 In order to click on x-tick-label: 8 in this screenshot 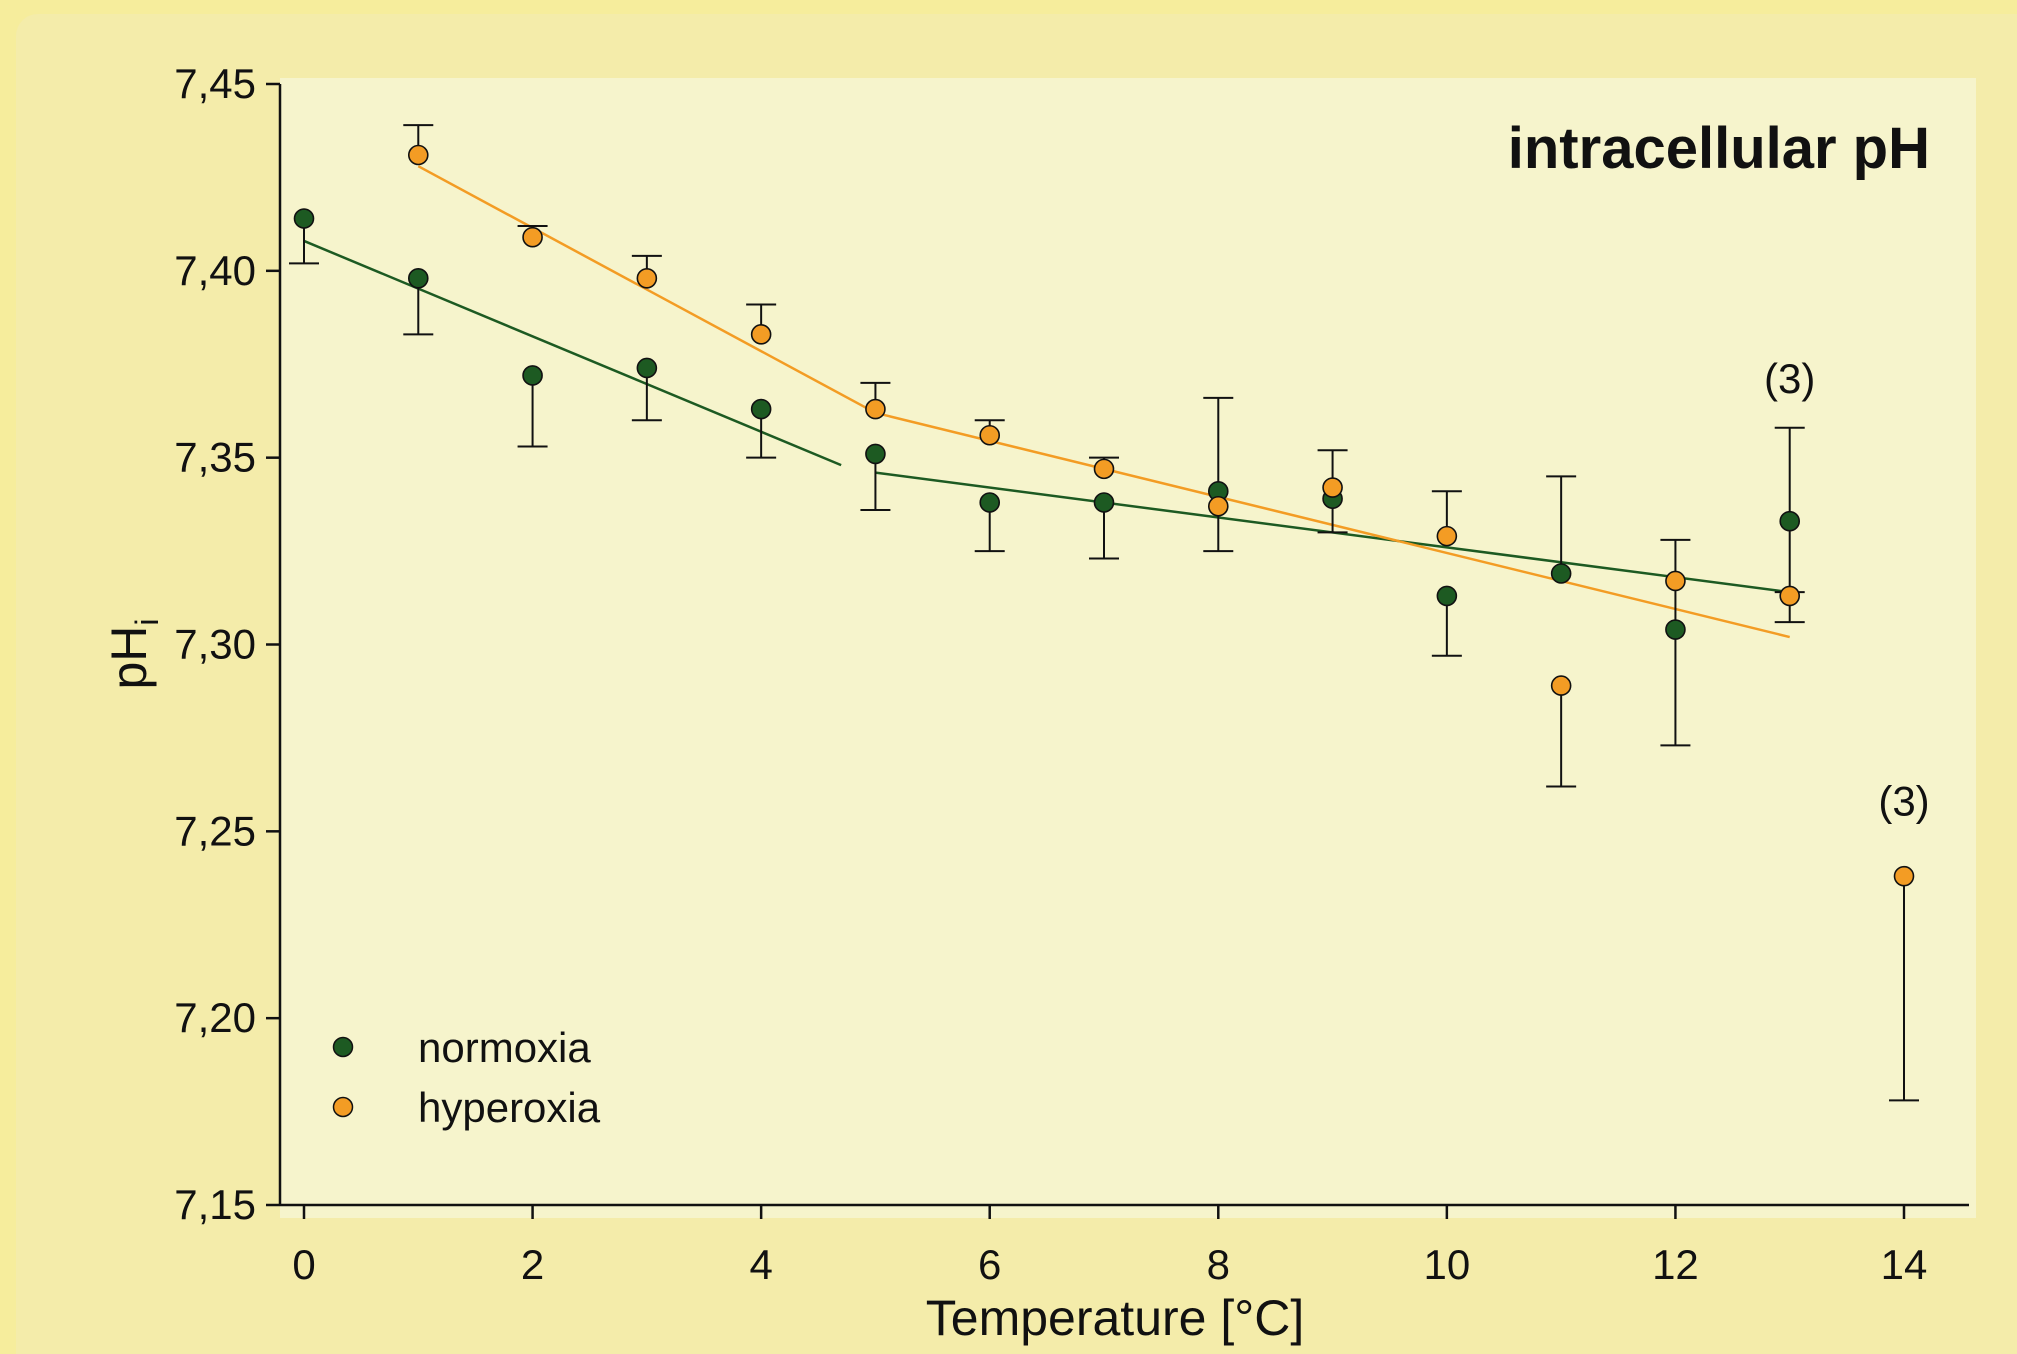, I will do `click(1218, 1264)`.